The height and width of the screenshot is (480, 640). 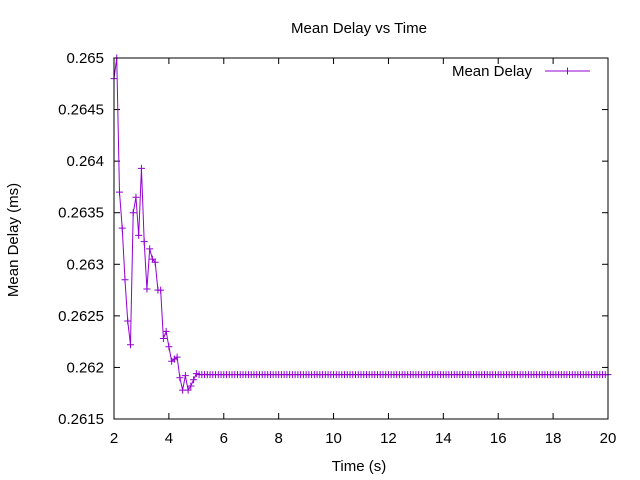 What do you see at coordinates (81, 213) in the screenshot?
I see `y-tick-label: 0.2635` at bounding box center [81, 213].